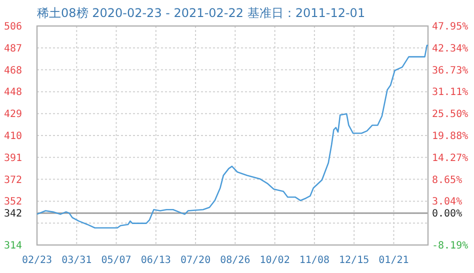 This screenshot has height=273, width=474. What do you see at coordinates (450, 114) in the screenshot?
I see `y2-tick-label: 25.50%` at bounding box center [450, 114].